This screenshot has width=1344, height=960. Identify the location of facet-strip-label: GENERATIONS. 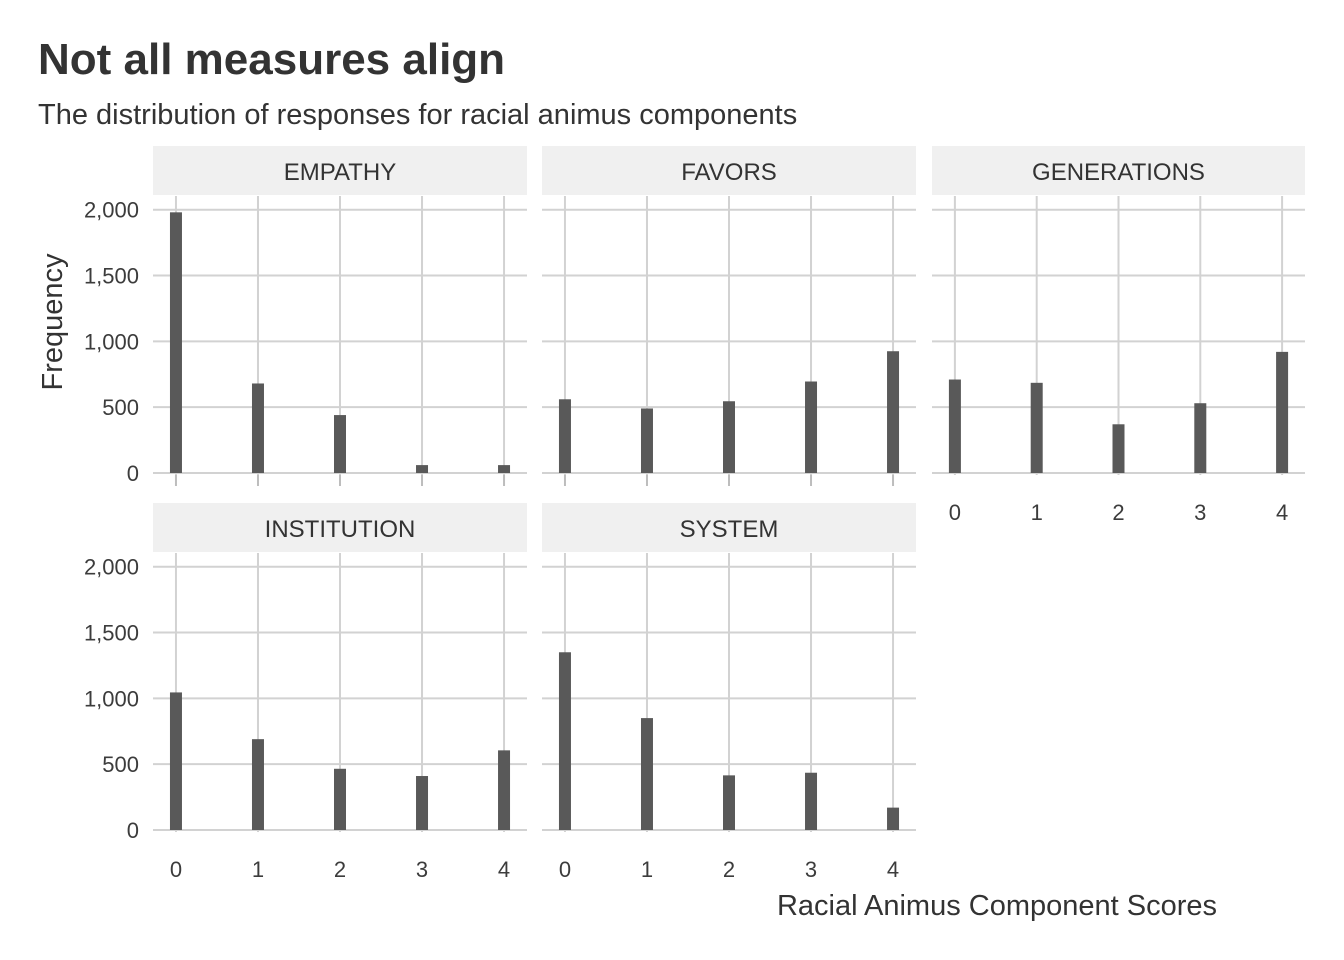
(1118, 172).